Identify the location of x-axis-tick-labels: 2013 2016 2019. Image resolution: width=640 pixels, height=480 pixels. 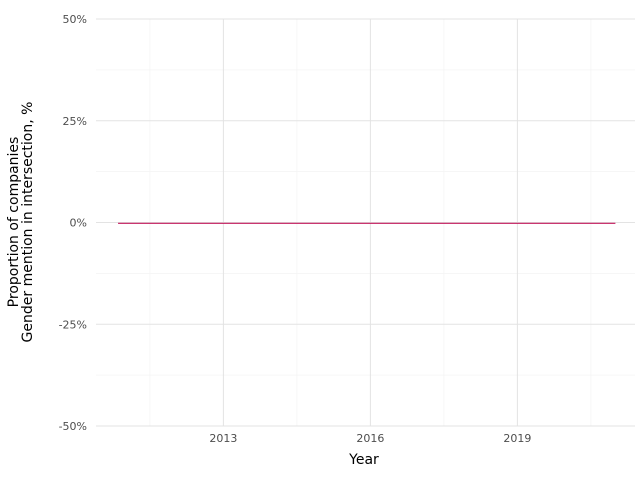
(370, 438).